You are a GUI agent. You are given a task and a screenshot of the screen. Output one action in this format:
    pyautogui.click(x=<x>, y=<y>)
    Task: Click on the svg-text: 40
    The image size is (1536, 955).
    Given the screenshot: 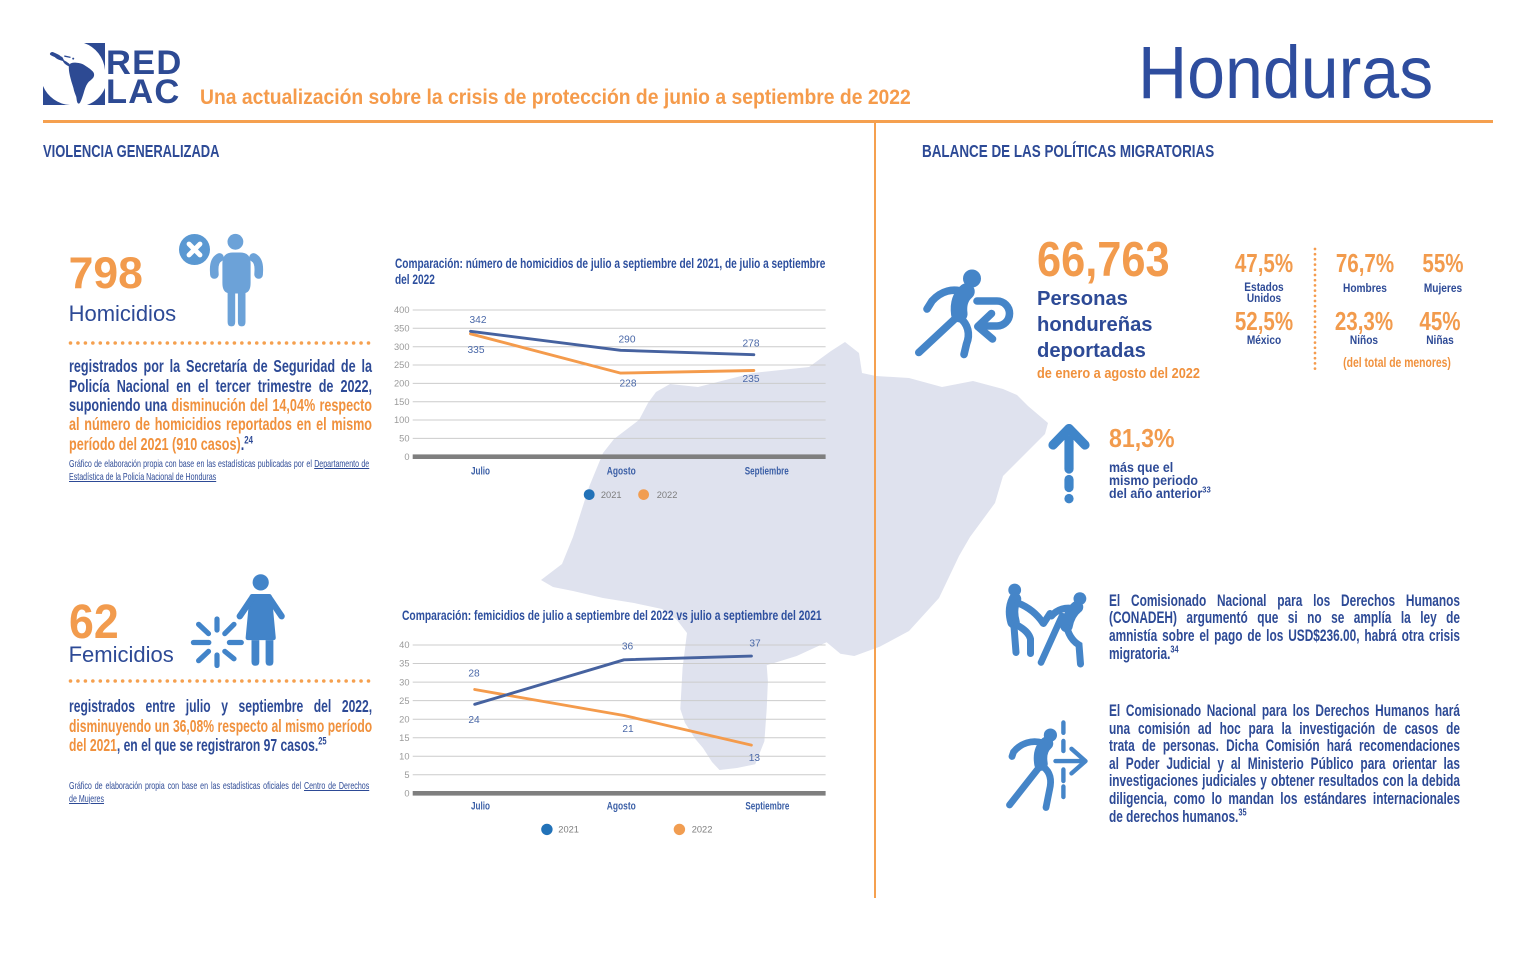 What is the action you would take?
    pyautogui.click(x=404, y=645)
    